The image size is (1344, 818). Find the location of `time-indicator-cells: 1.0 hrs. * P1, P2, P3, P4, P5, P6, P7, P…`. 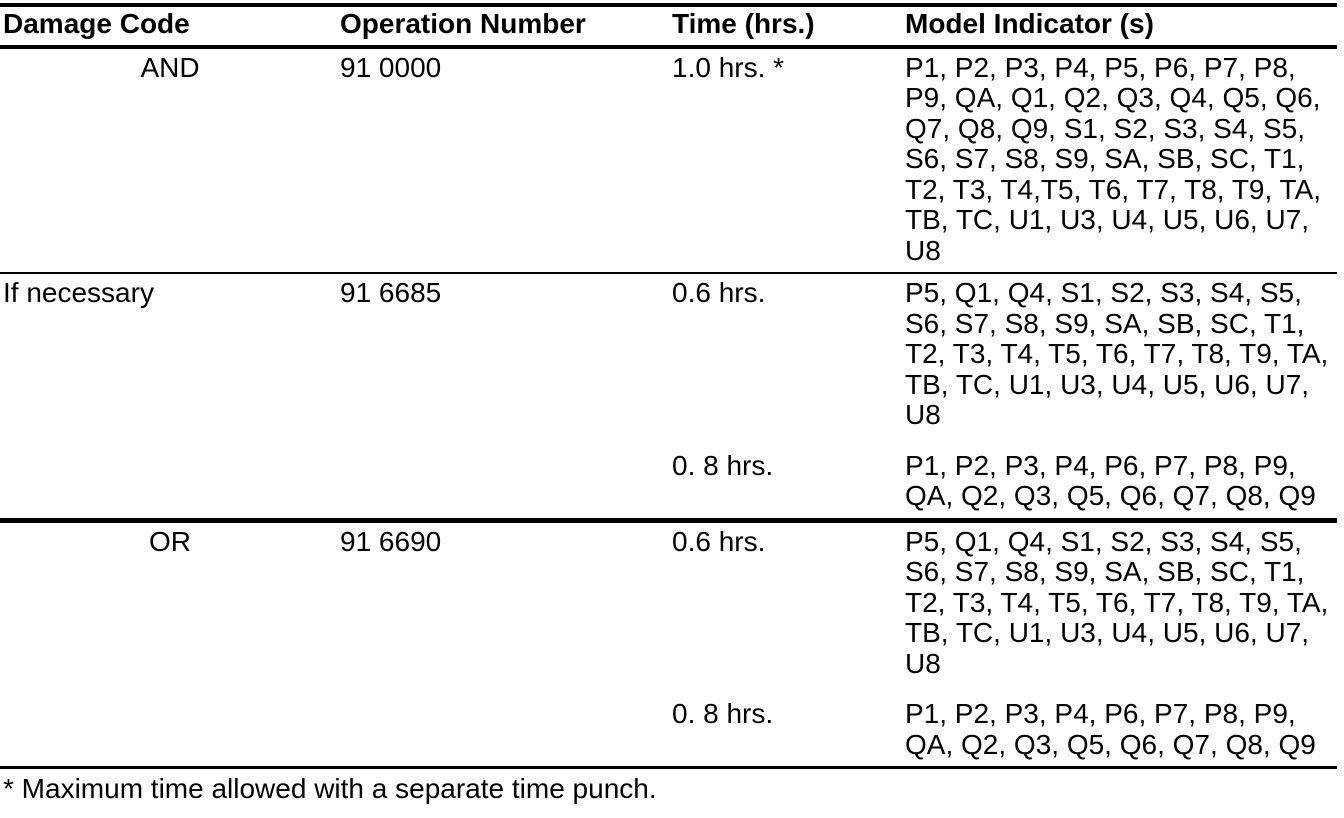

time-indicator-cells: 1.0 hrs. * P1, P2, P3, P4, P5, P6, P7, P… is located at coordinates (1003, 159).